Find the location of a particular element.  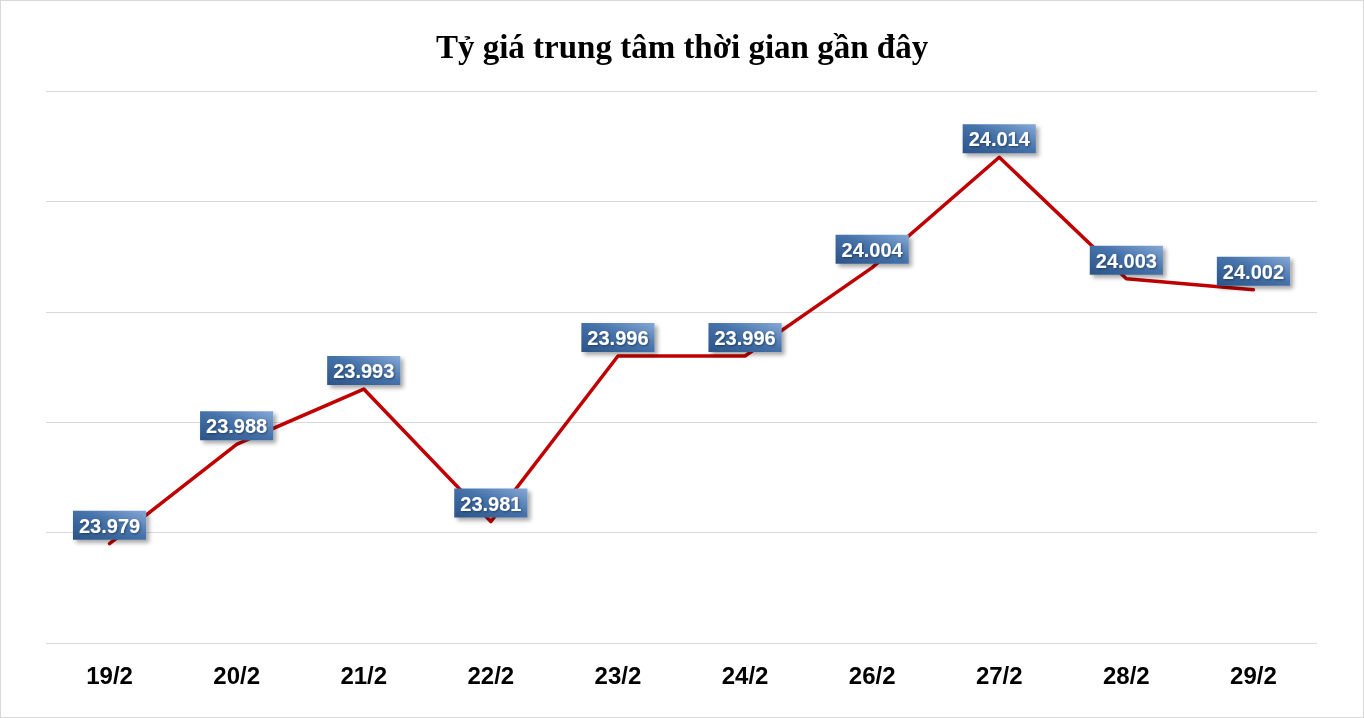

data-label: 24.014 is located at coordinates (999, 139).